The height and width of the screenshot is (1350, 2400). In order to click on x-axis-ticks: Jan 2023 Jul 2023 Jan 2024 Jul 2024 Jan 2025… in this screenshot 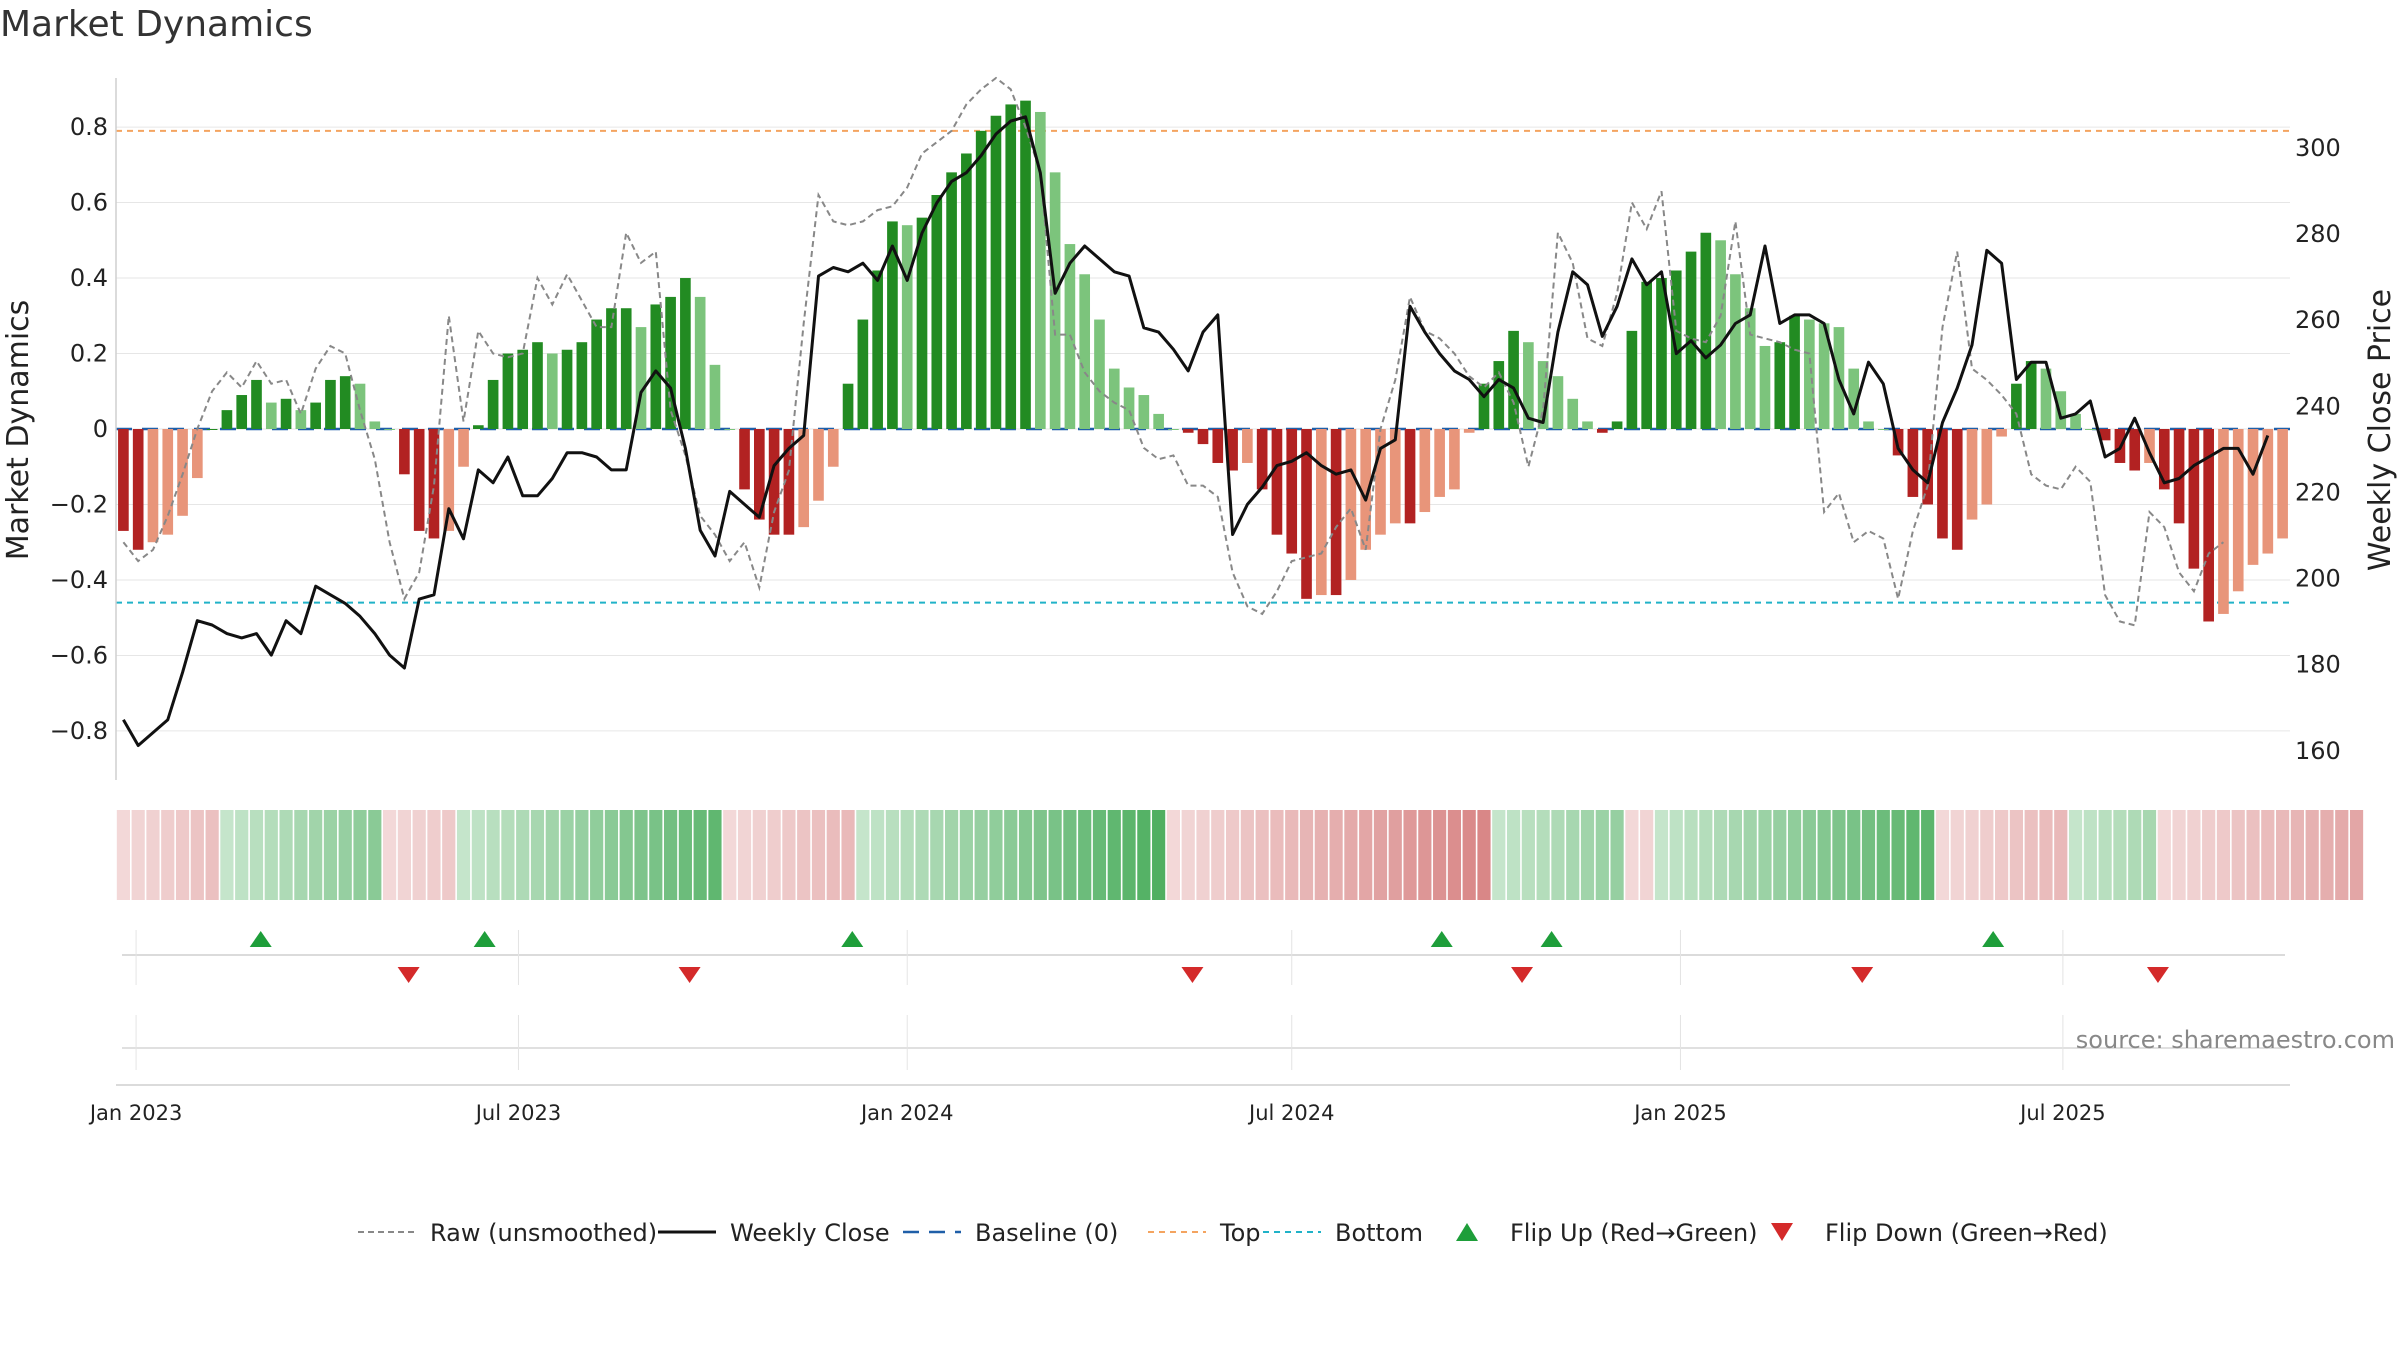, I will do `click(1097, 1027)`.